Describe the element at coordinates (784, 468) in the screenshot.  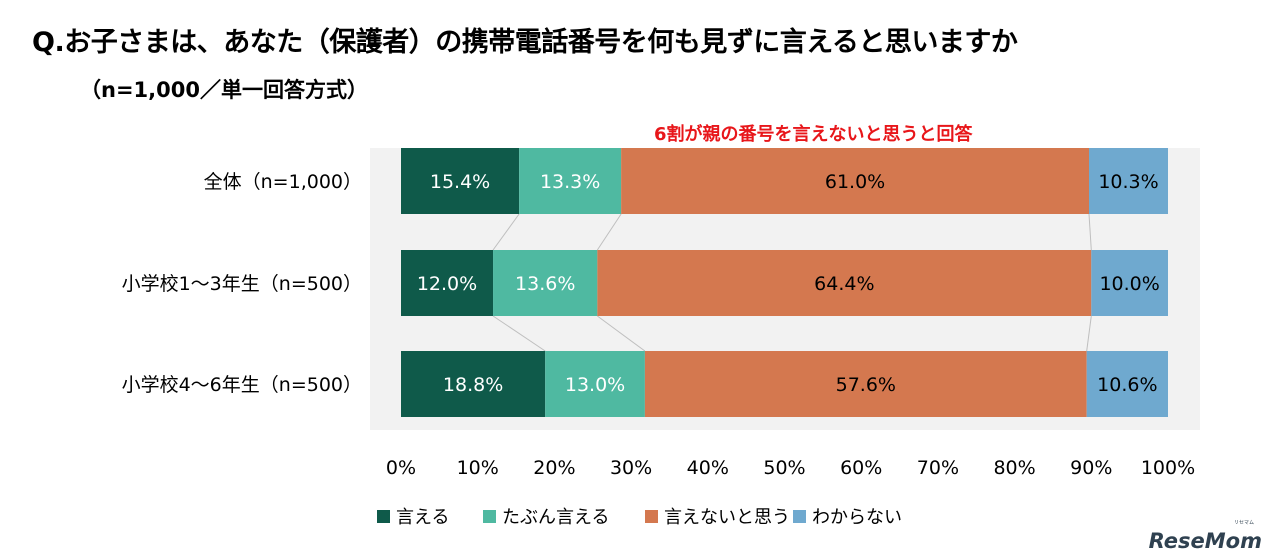
I see `x-tick-label: 50%` at that location.